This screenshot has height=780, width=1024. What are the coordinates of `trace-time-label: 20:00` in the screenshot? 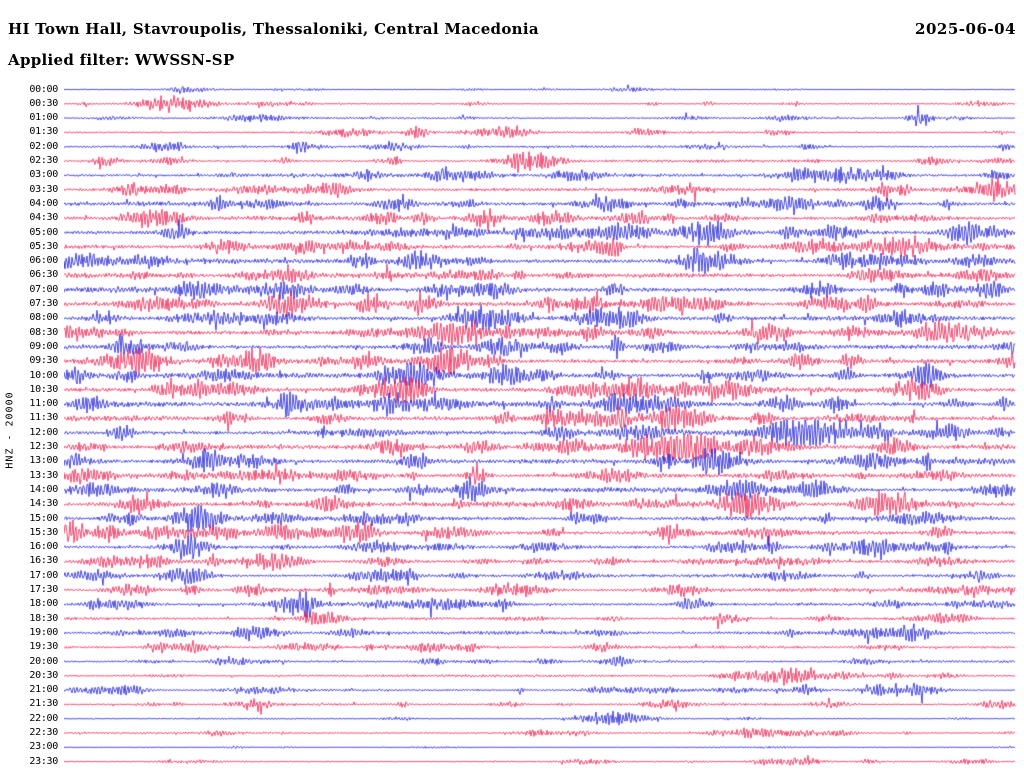 It's located at (43, 661).